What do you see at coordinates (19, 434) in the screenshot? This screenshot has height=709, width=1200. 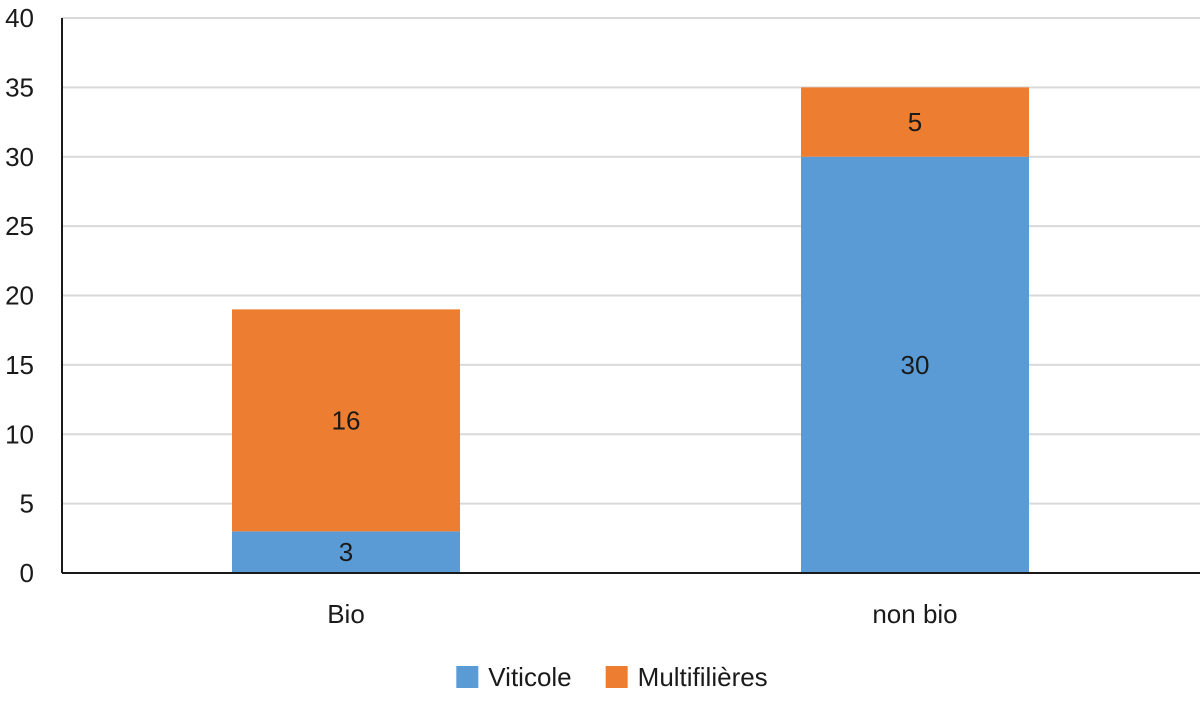 I see `y-tick-label: 10` at bounding box center [19, 434].